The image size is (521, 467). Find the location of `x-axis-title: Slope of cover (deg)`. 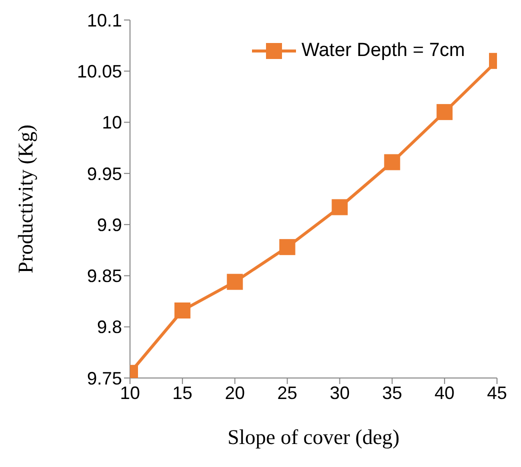

x-axis-title: Slope of cover (deg) is located at coordinates (313, 437).